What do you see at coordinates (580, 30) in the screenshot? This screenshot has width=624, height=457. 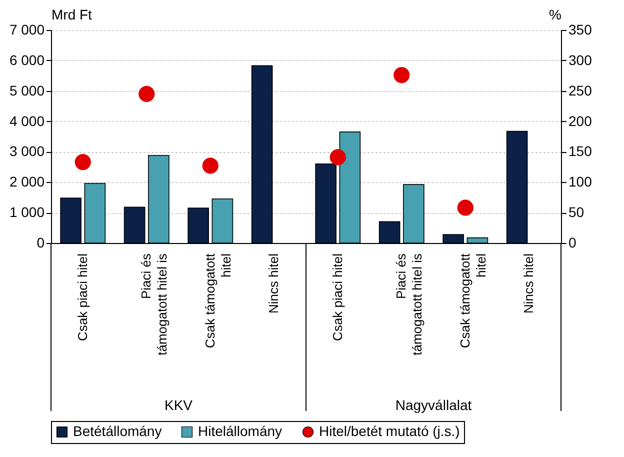 I see `y2-tick-label: 350` at bounding box center [580, 30].